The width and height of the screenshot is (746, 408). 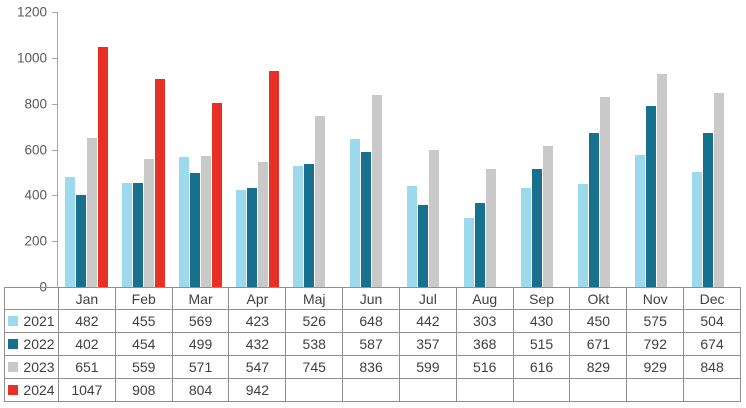 What do you see at coordinates (31, 12) in the screenshot?
I see `y-axis-tick-label: 1200` at bounding box center [31, 12].